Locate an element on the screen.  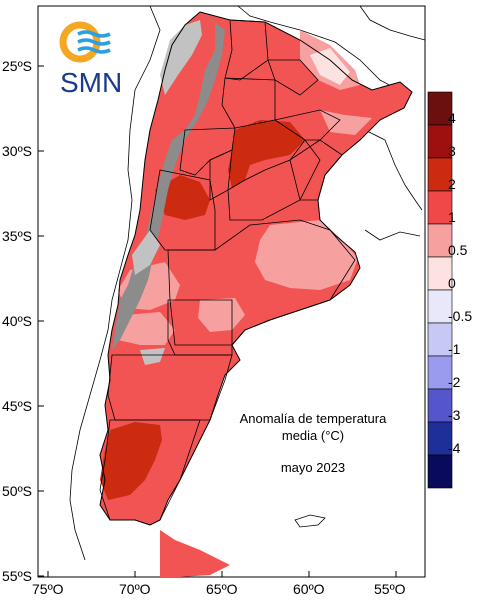
legend-label: -0.5 is located at coordinates (460, 316).